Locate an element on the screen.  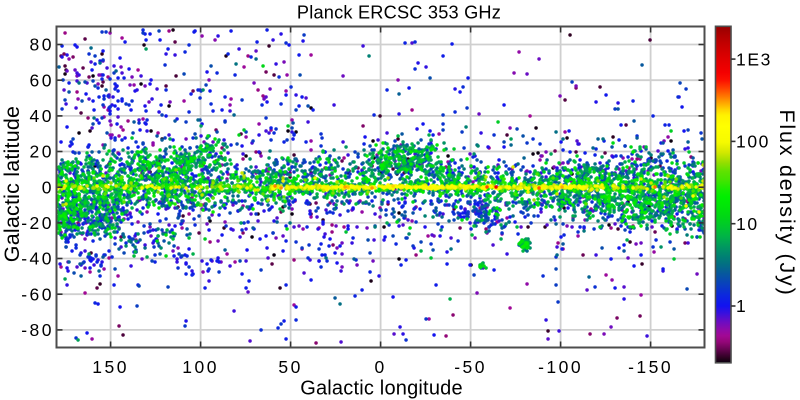
svg-text: 150 is located at coordinates (110, 367).